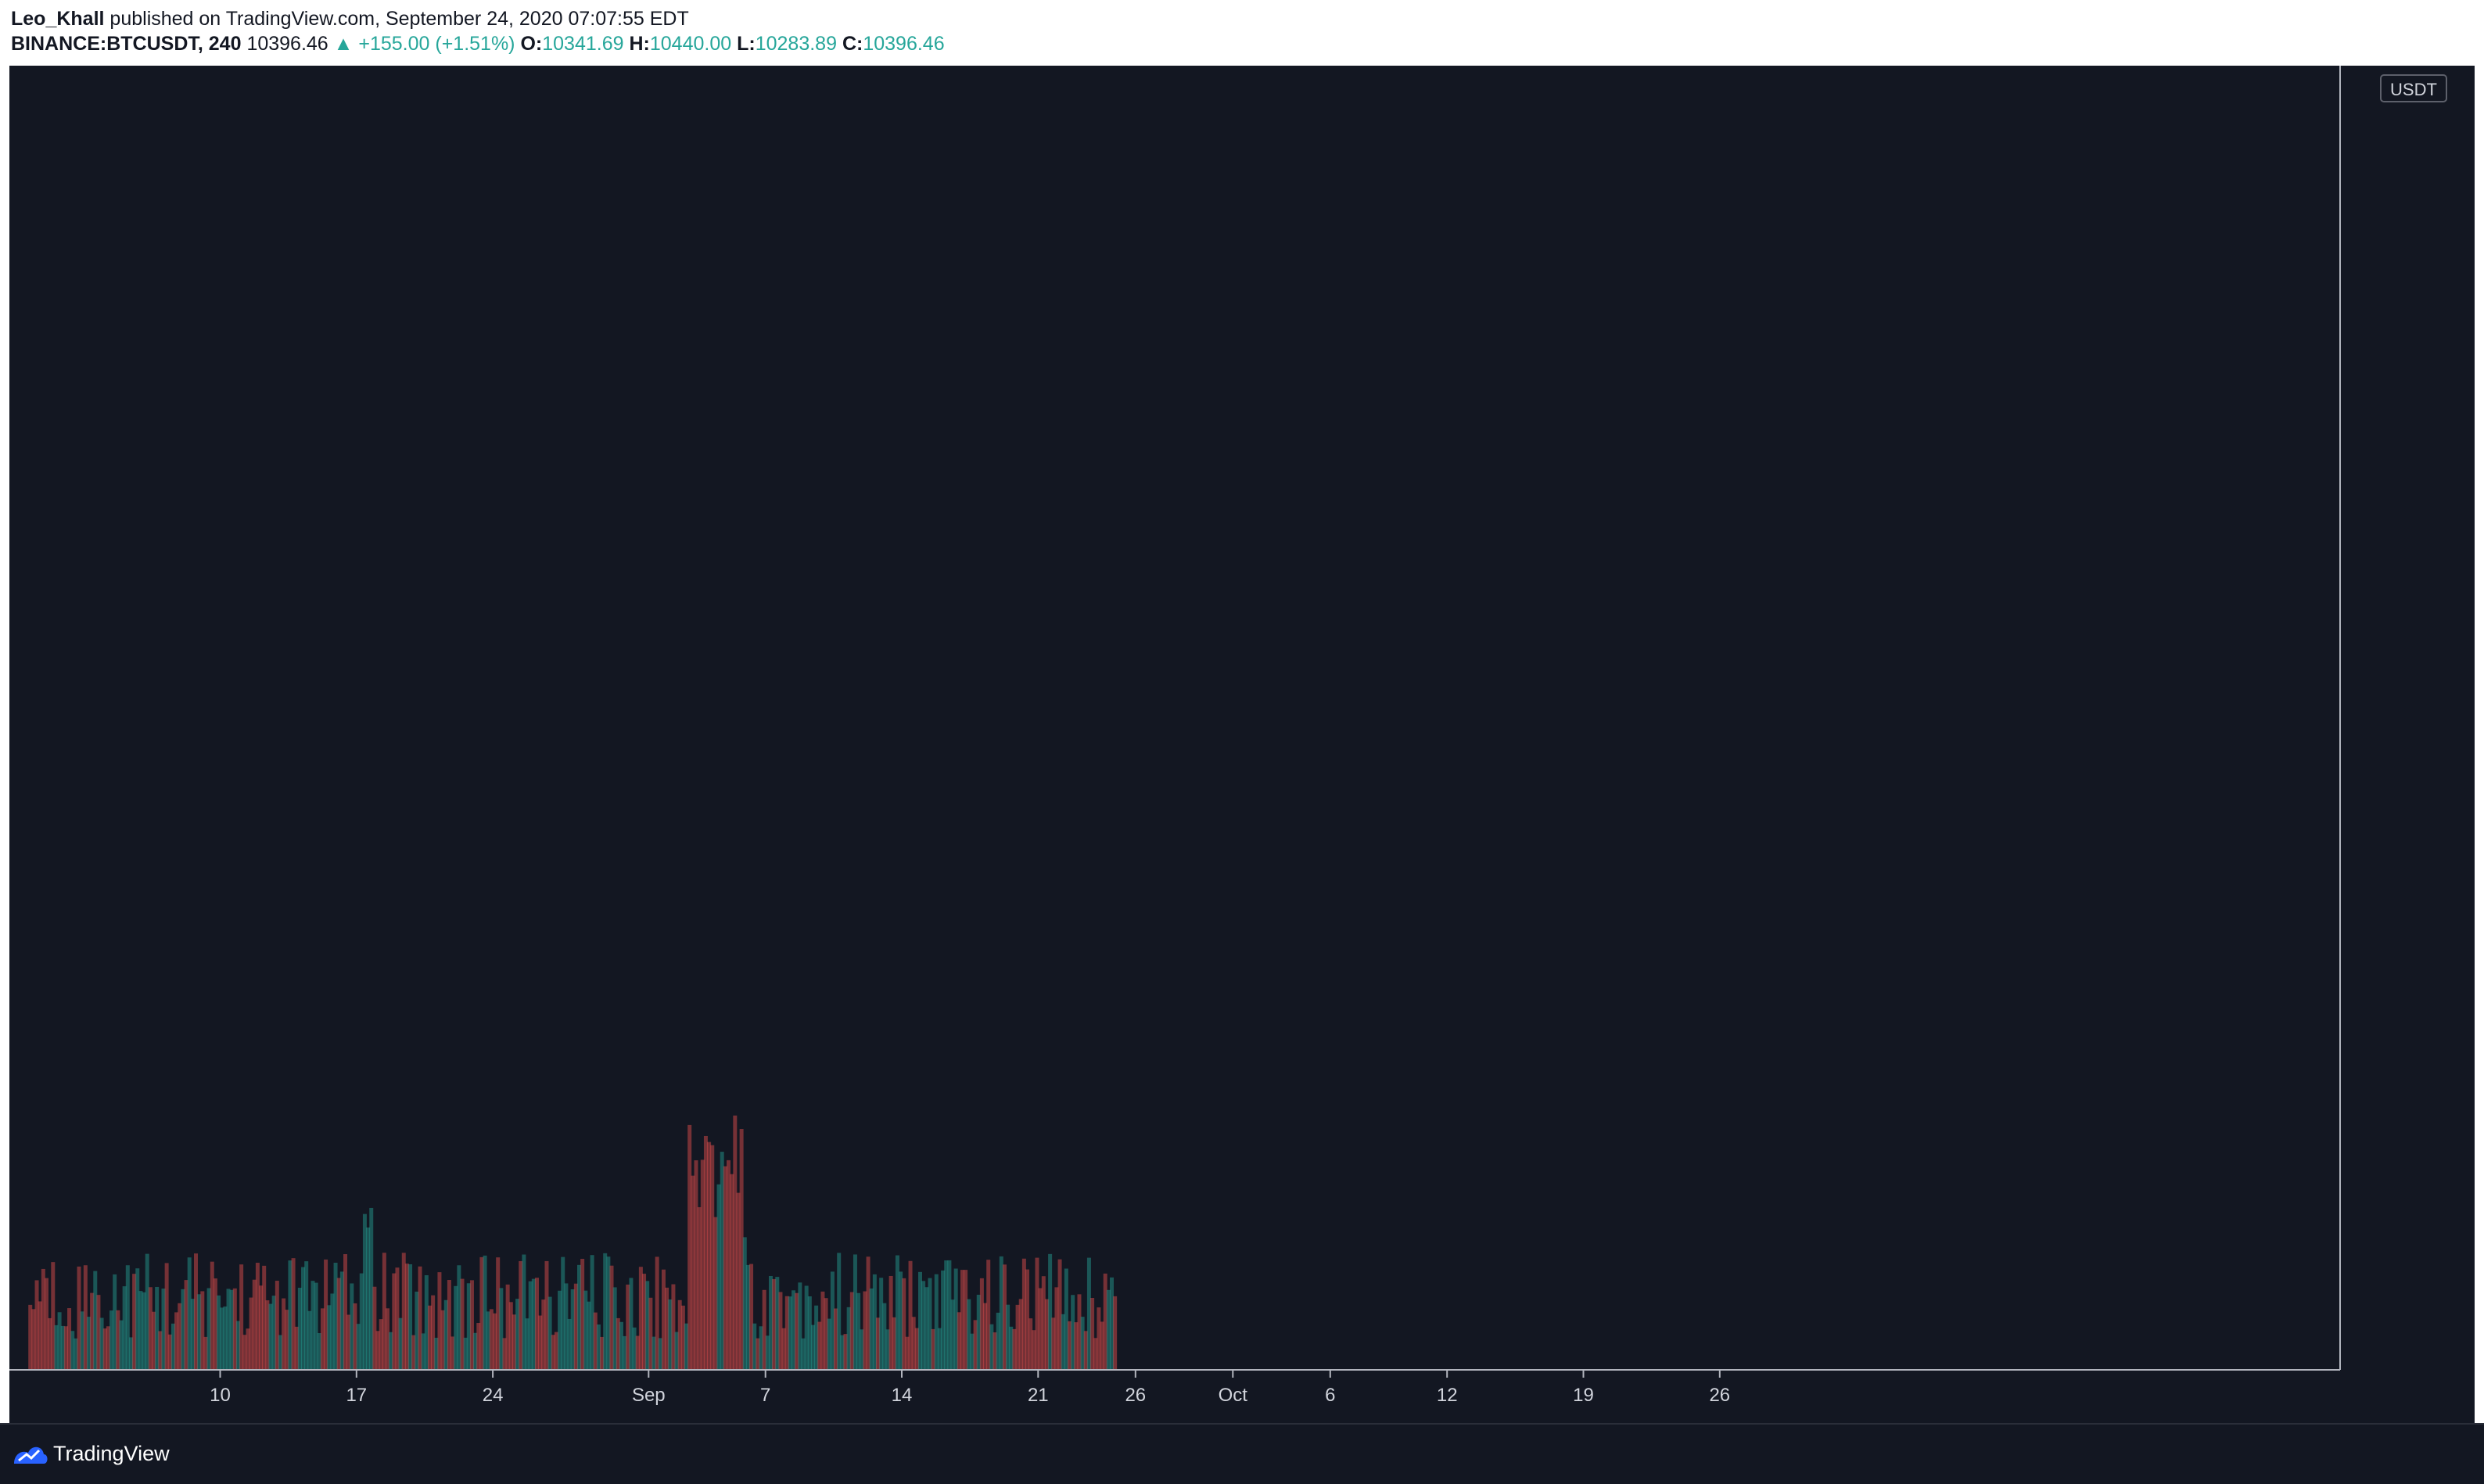 The width and height of the screenshot is (2484, 1484). I want to click on author-name: Leo_Khall, so click(58, 19).